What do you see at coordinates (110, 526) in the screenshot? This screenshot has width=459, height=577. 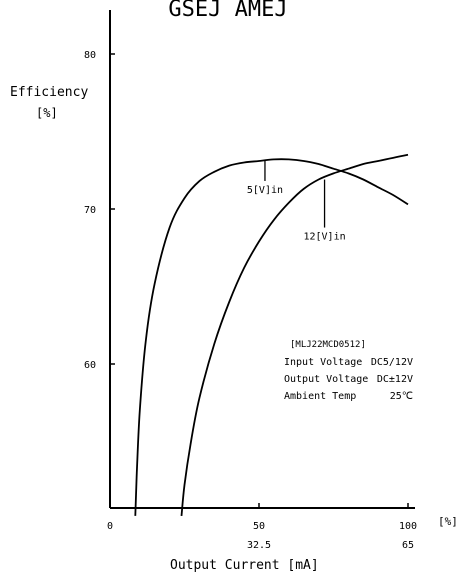 I see `x-tick-label: 0` at bounding box center [110, 526].